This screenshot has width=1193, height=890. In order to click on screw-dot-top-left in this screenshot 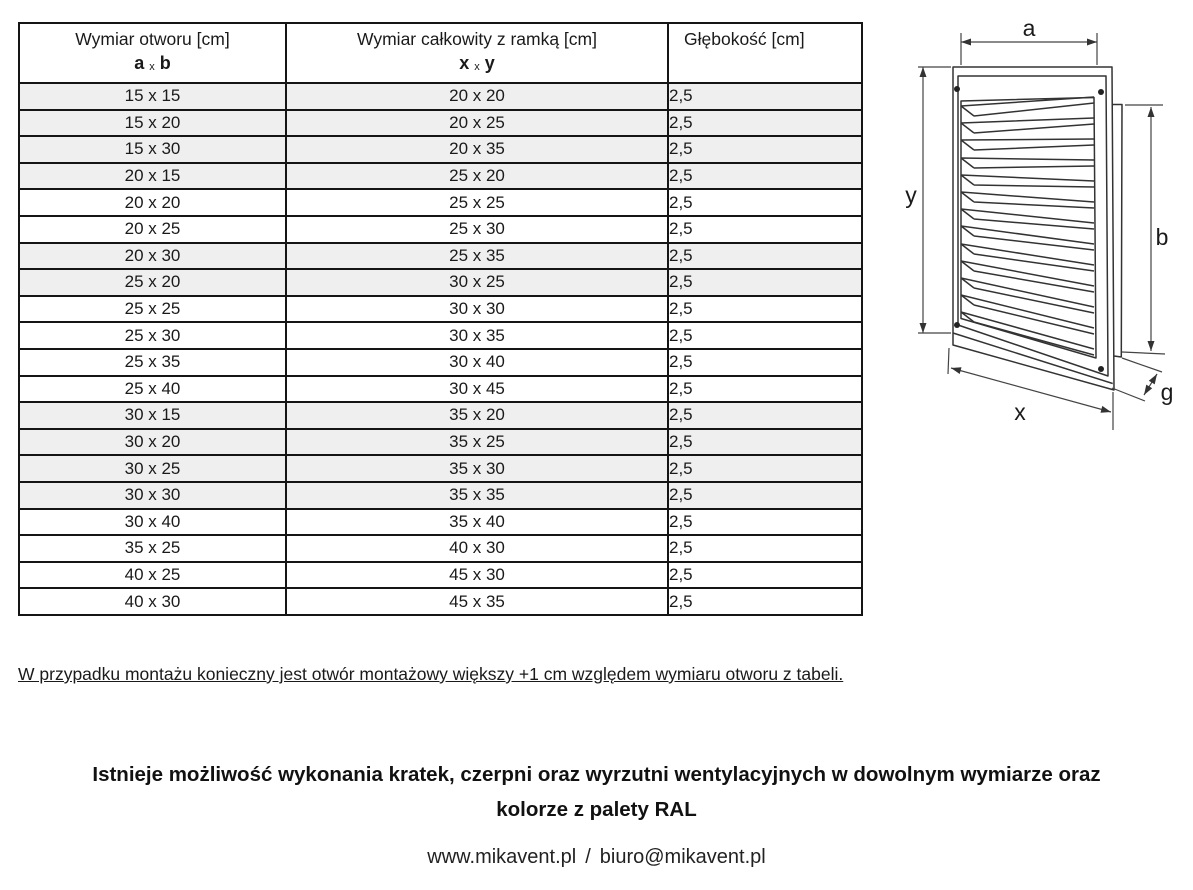, I will do `click(957, 89)`.